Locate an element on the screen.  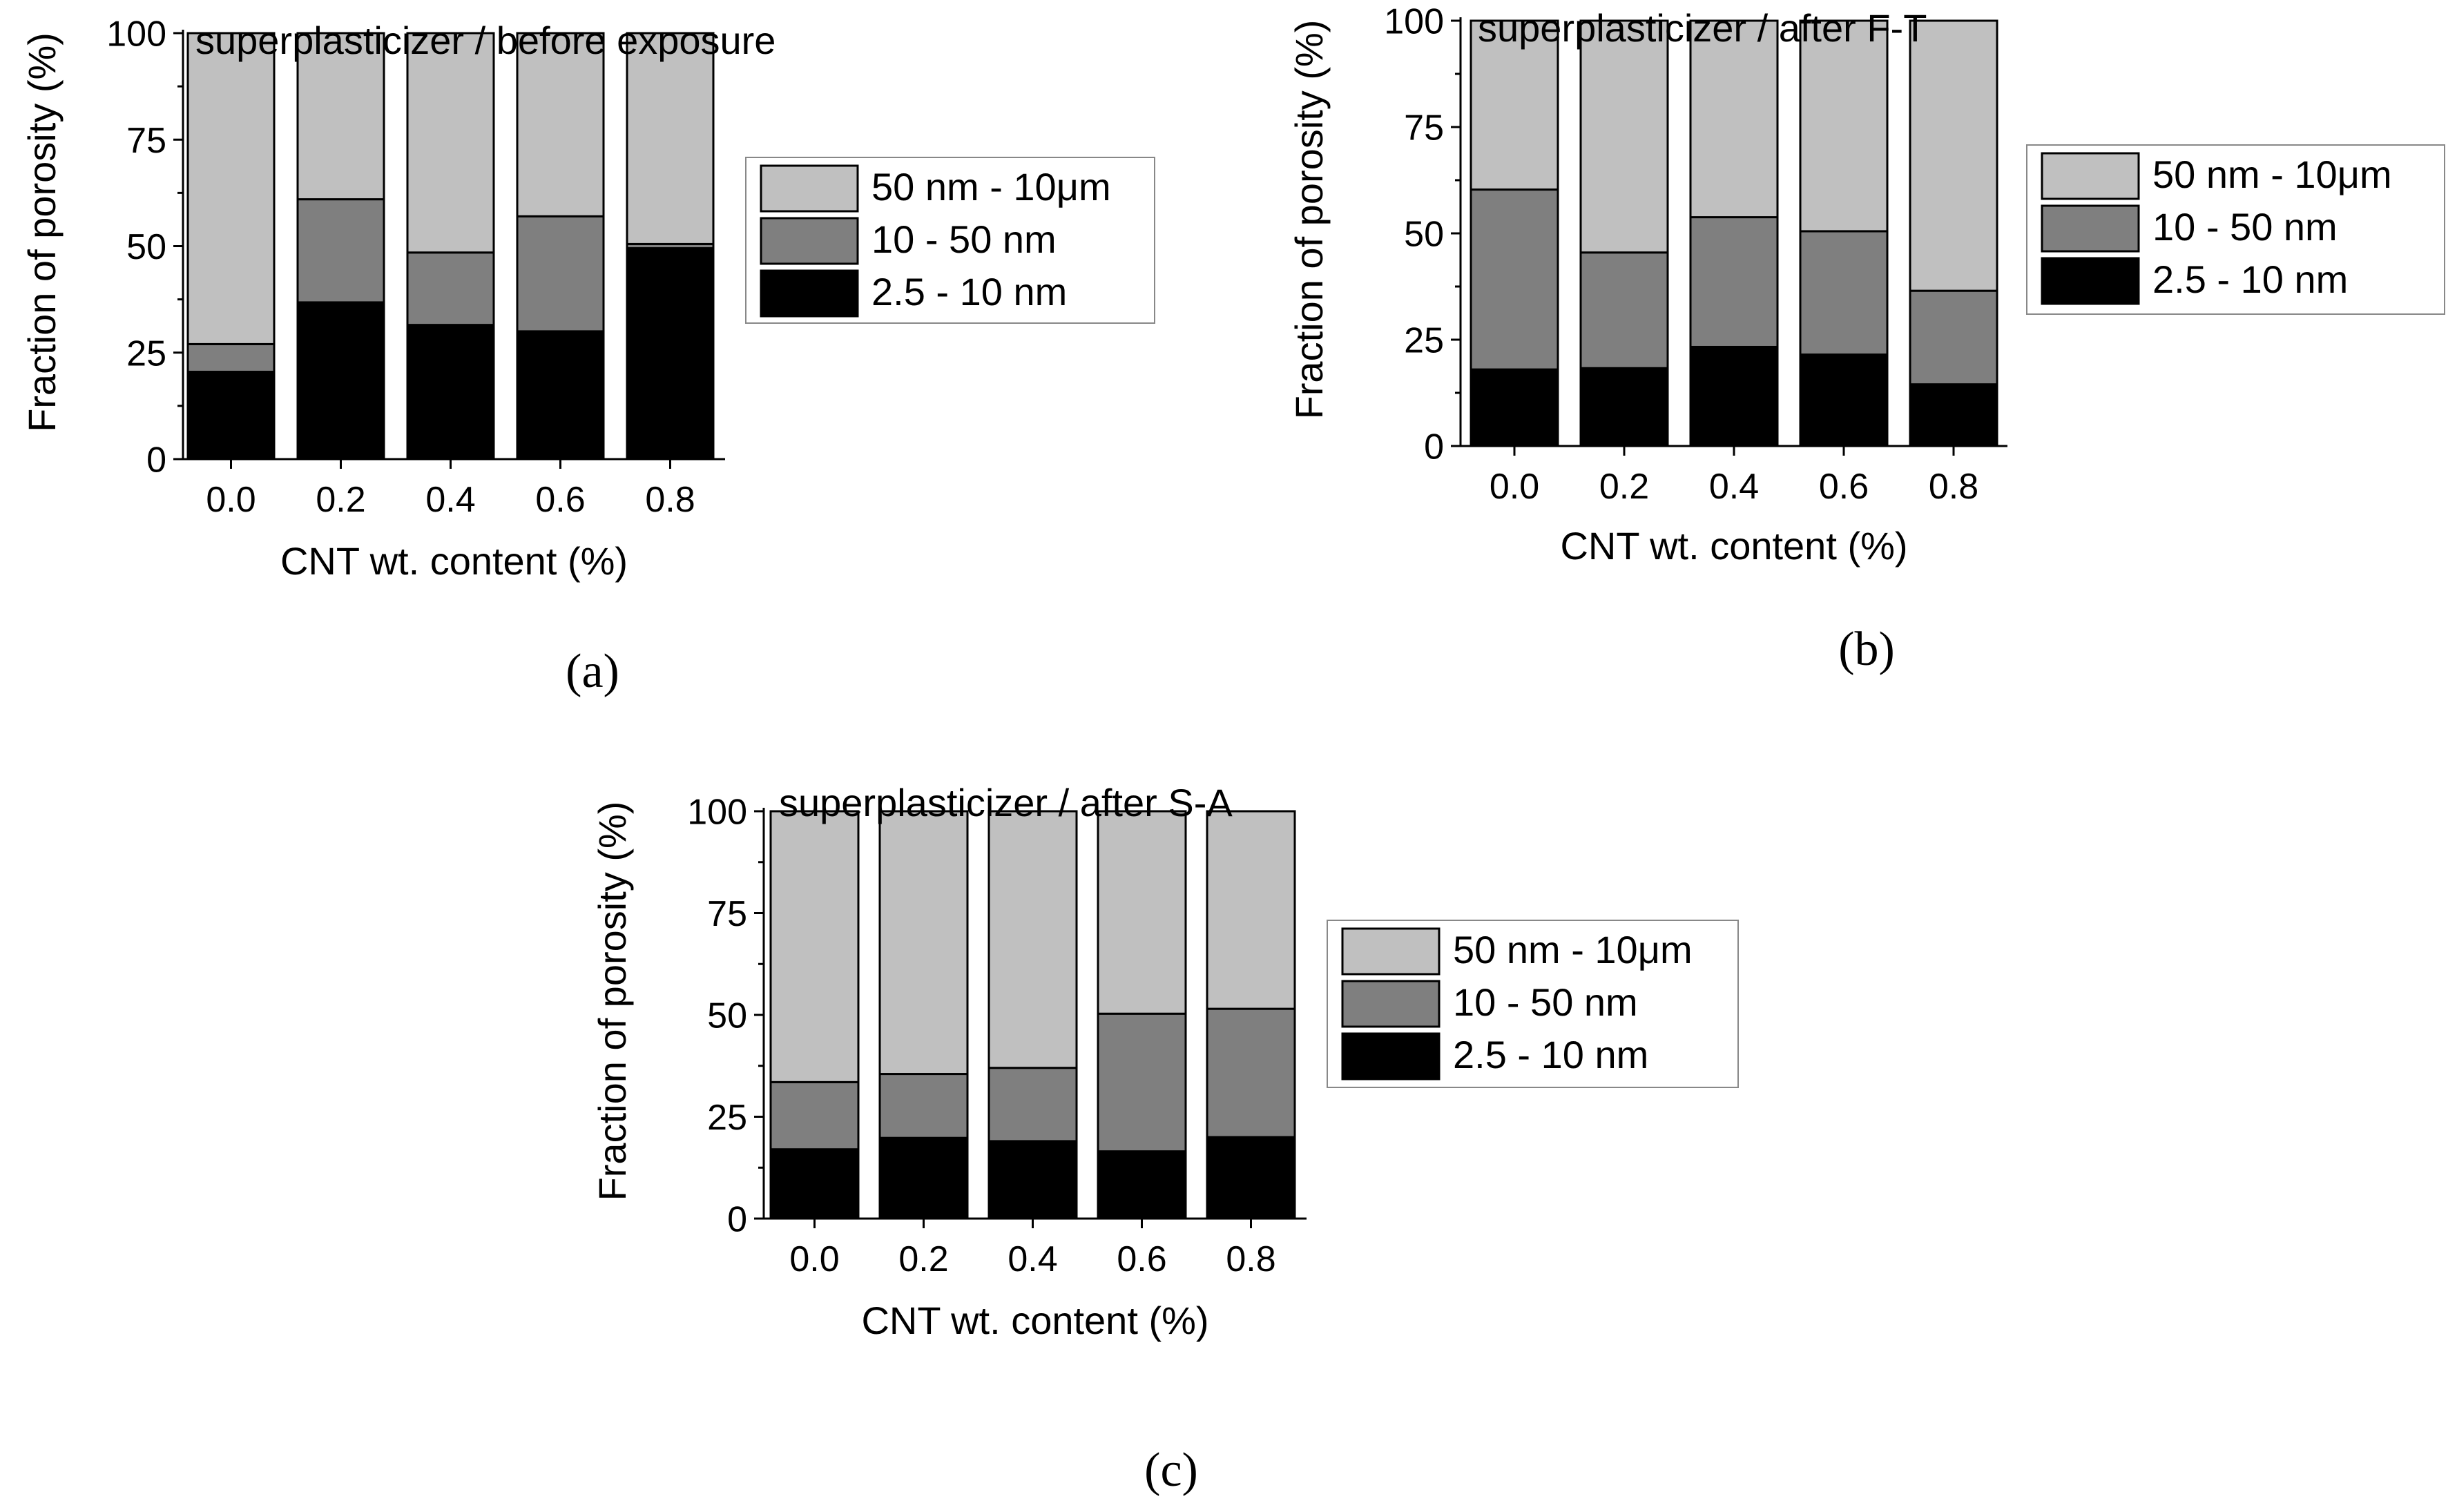
panel-label: (b) is located at coordinates (1866, 649).